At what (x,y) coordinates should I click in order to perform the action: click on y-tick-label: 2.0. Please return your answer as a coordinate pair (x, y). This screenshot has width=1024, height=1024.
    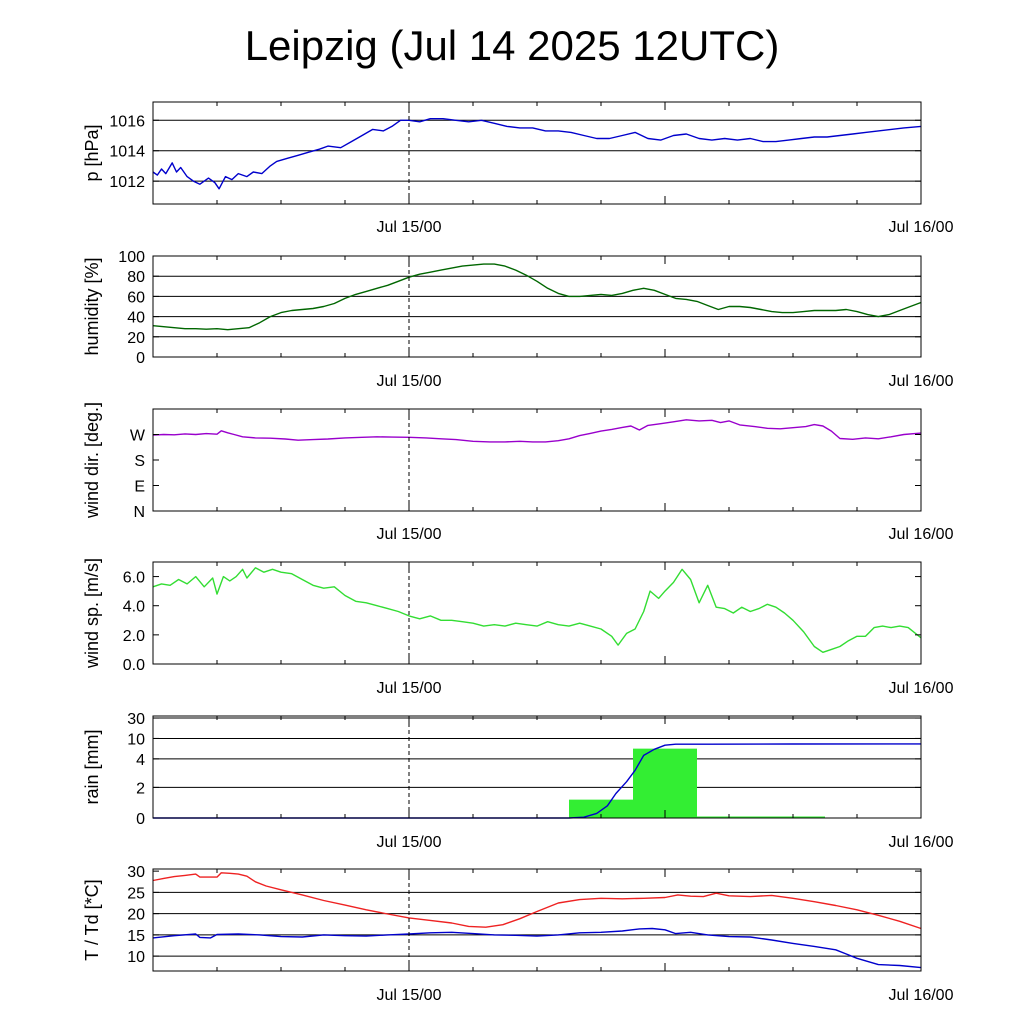
    Looking at the image, I should click on (134, 636).